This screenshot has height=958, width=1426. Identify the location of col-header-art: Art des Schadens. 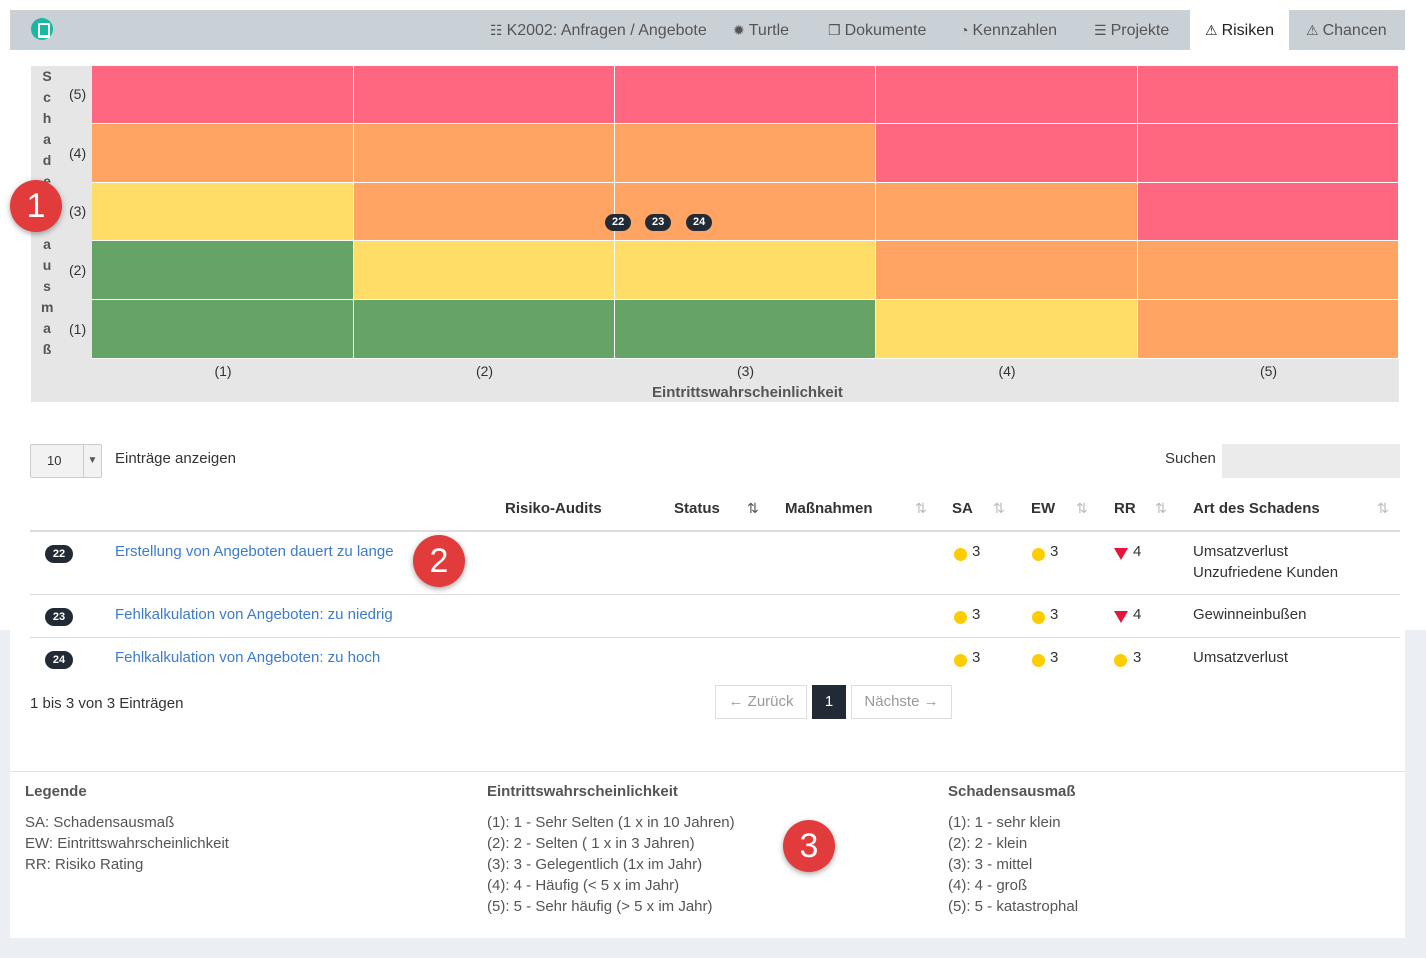
(1256, 508).